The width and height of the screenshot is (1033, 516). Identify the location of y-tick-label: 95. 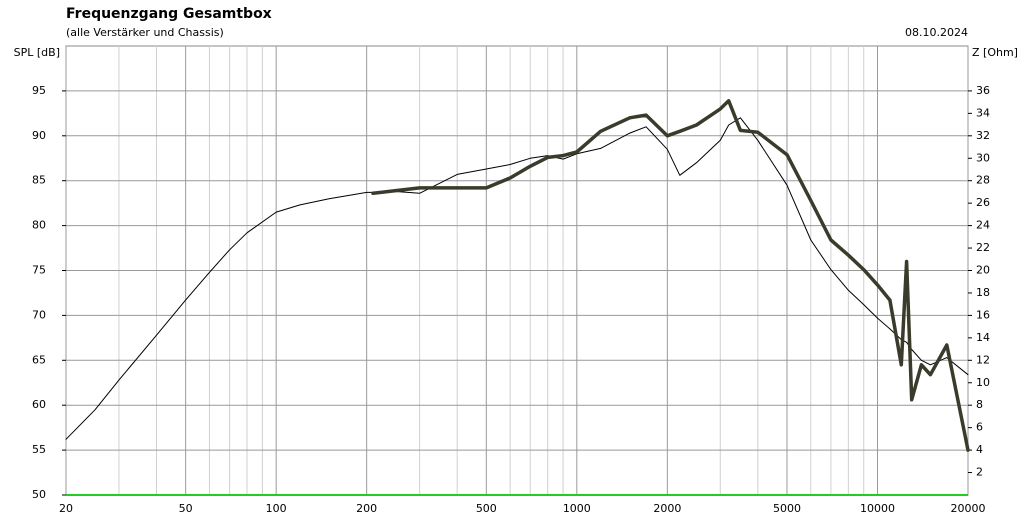
(39, 90).